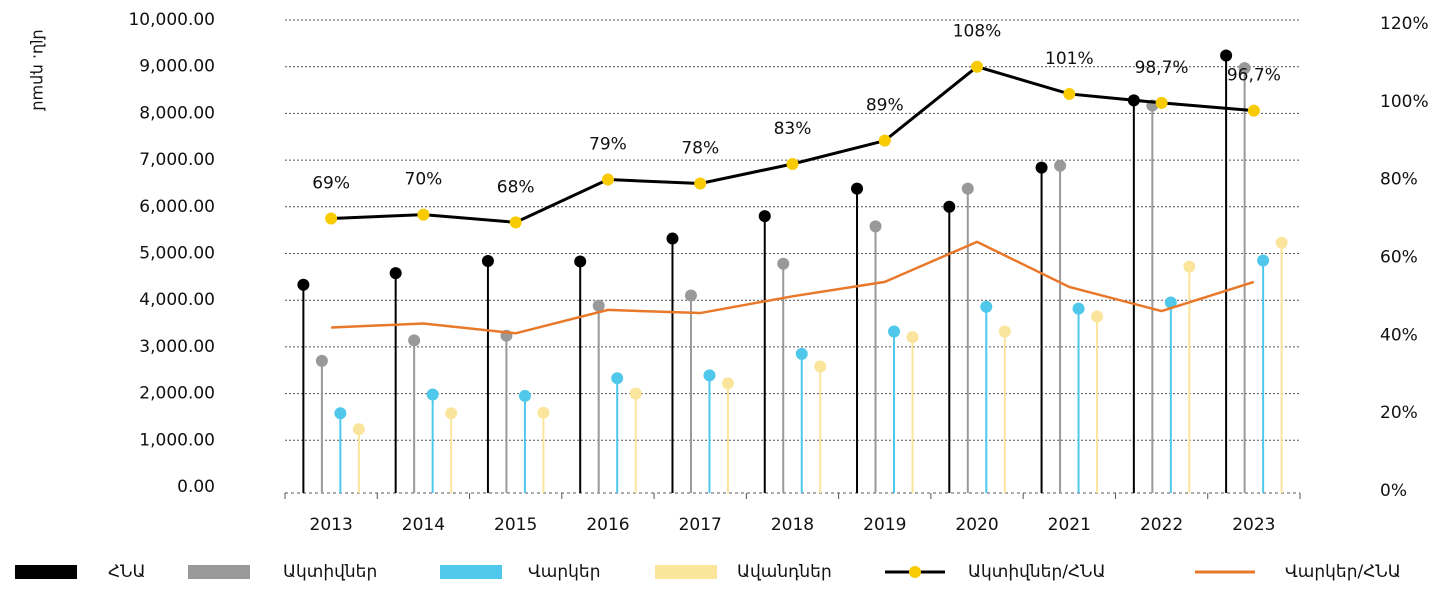  What do you see at coordinates (177, 440) in the screenshot?
I see `y-tick-label: 1,000.00` at bounding box center [177, 440].